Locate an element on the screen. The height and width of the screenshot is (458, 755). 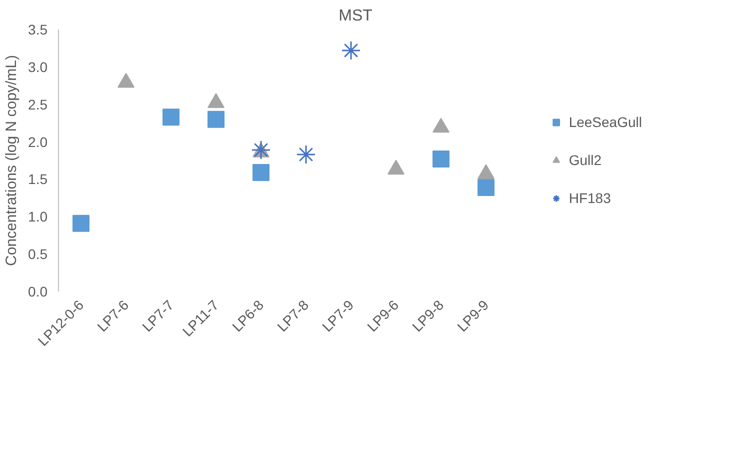
text: 0.0 is located at coordinates (38, 292).